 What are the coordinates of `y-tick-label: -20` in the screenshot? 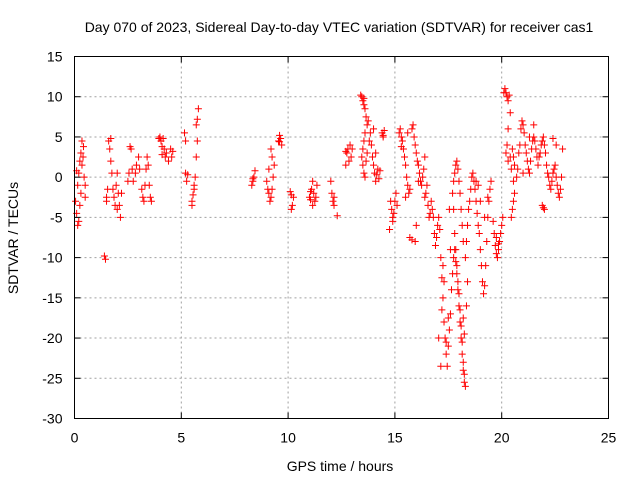 It's located at (52, 338).